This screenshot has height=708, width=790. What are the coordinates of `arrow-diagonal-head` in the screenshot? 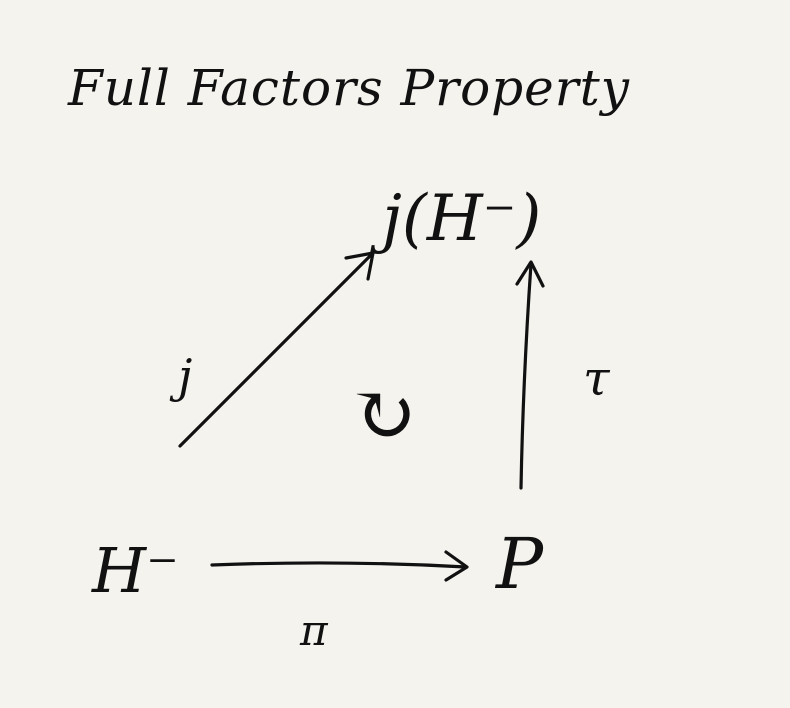 It's located at (359, 266).